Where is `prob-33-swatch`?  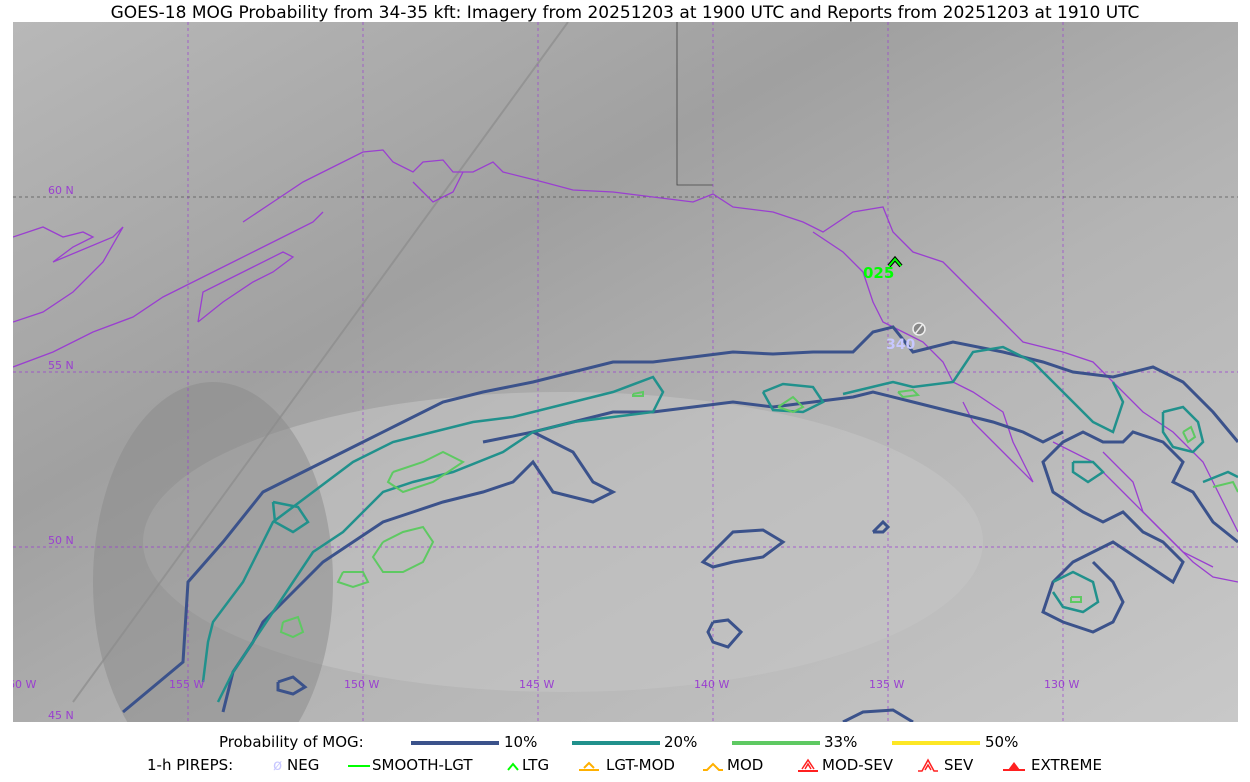 prob-33-swatch is located at coordinates (776, 743).